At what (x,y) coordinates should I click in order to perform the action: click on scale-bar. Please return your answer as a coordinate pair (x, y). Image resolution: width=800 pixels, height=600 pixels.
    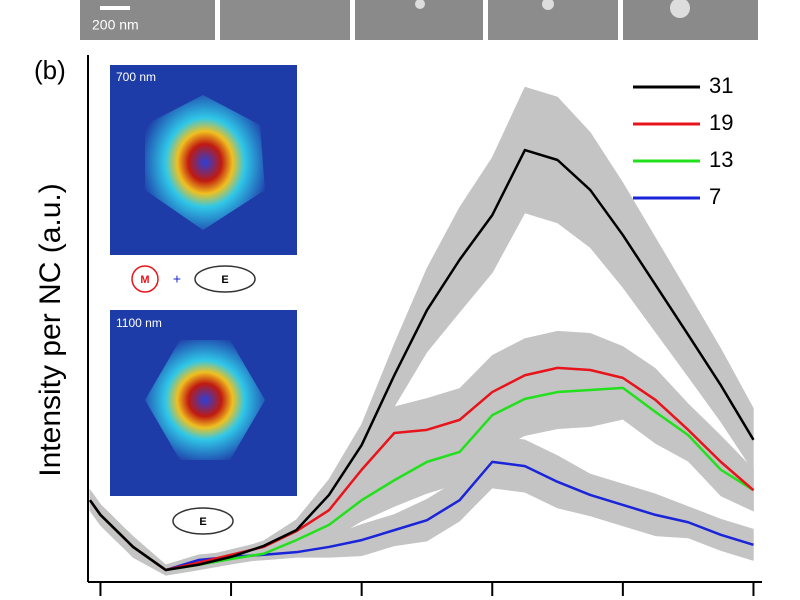
    Looking at the image, I should click on (115, 8).